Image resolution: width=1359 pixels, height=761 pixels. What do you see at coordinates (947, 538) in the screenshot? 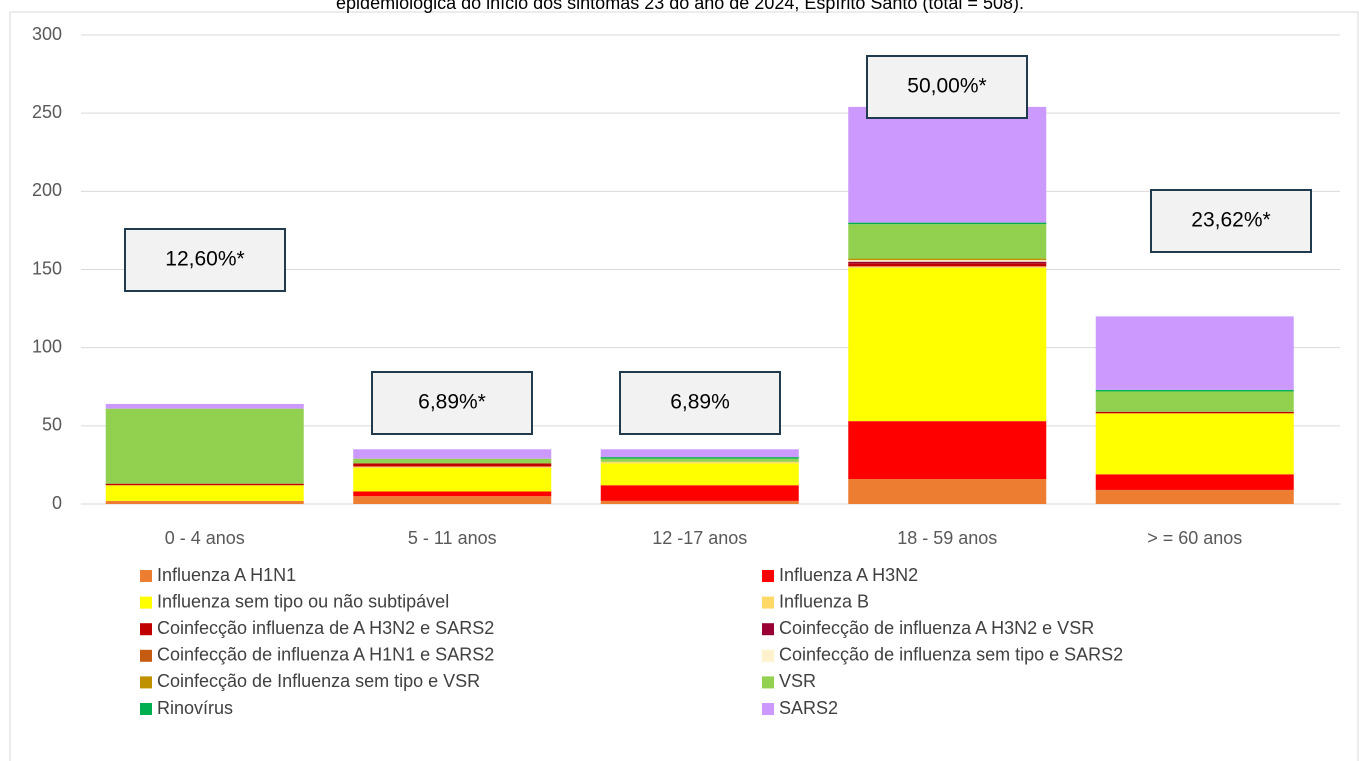
I see `x-tick-label: 18 - 59 anos` at bounding box center [947, 538].